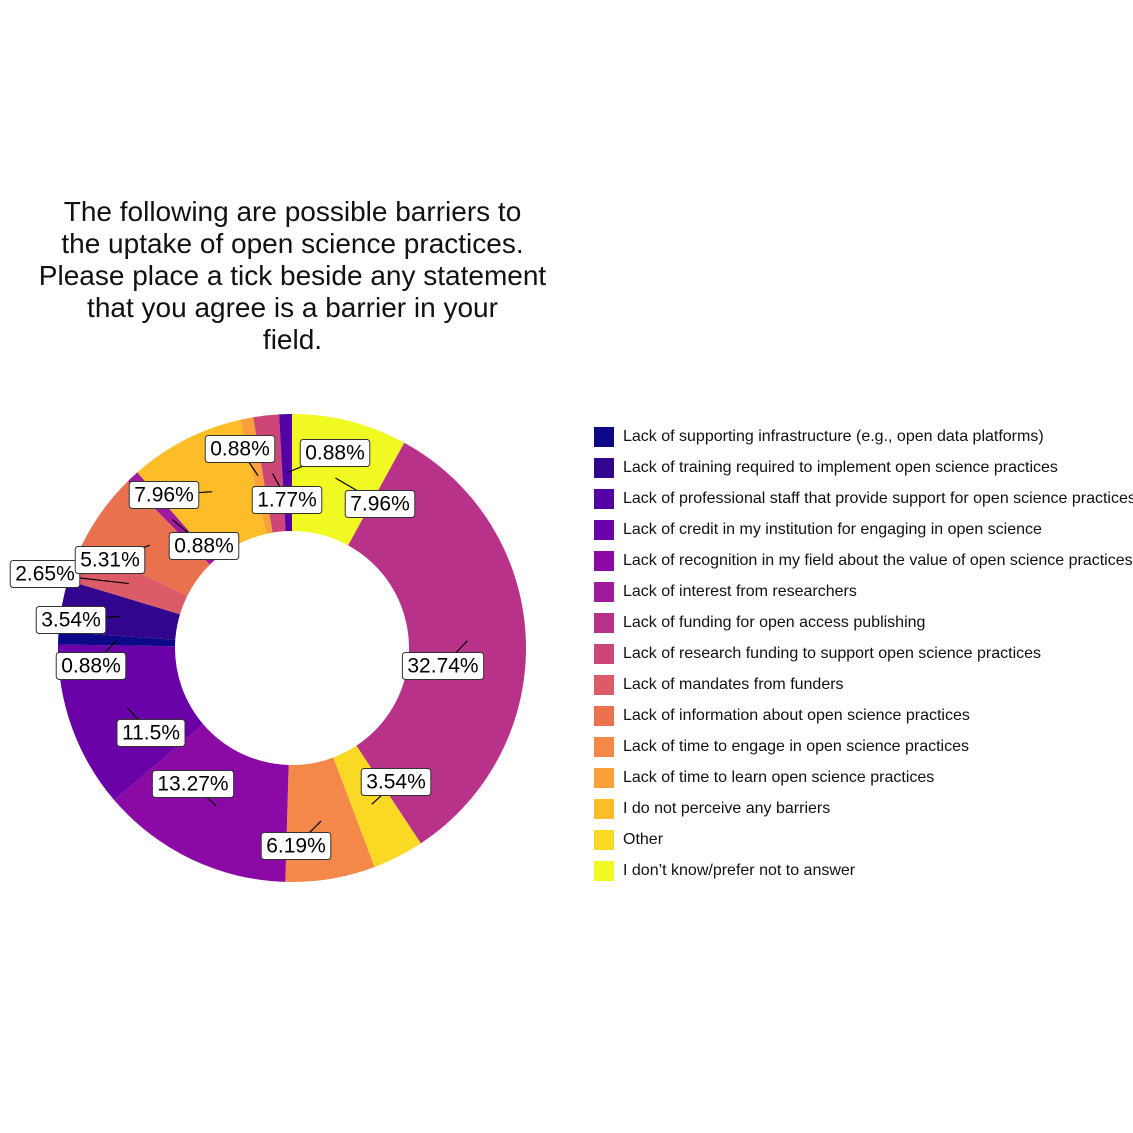  I want to click on data-label-lack-of-mandates-from-funders: 2.65%, so click(69, 574).